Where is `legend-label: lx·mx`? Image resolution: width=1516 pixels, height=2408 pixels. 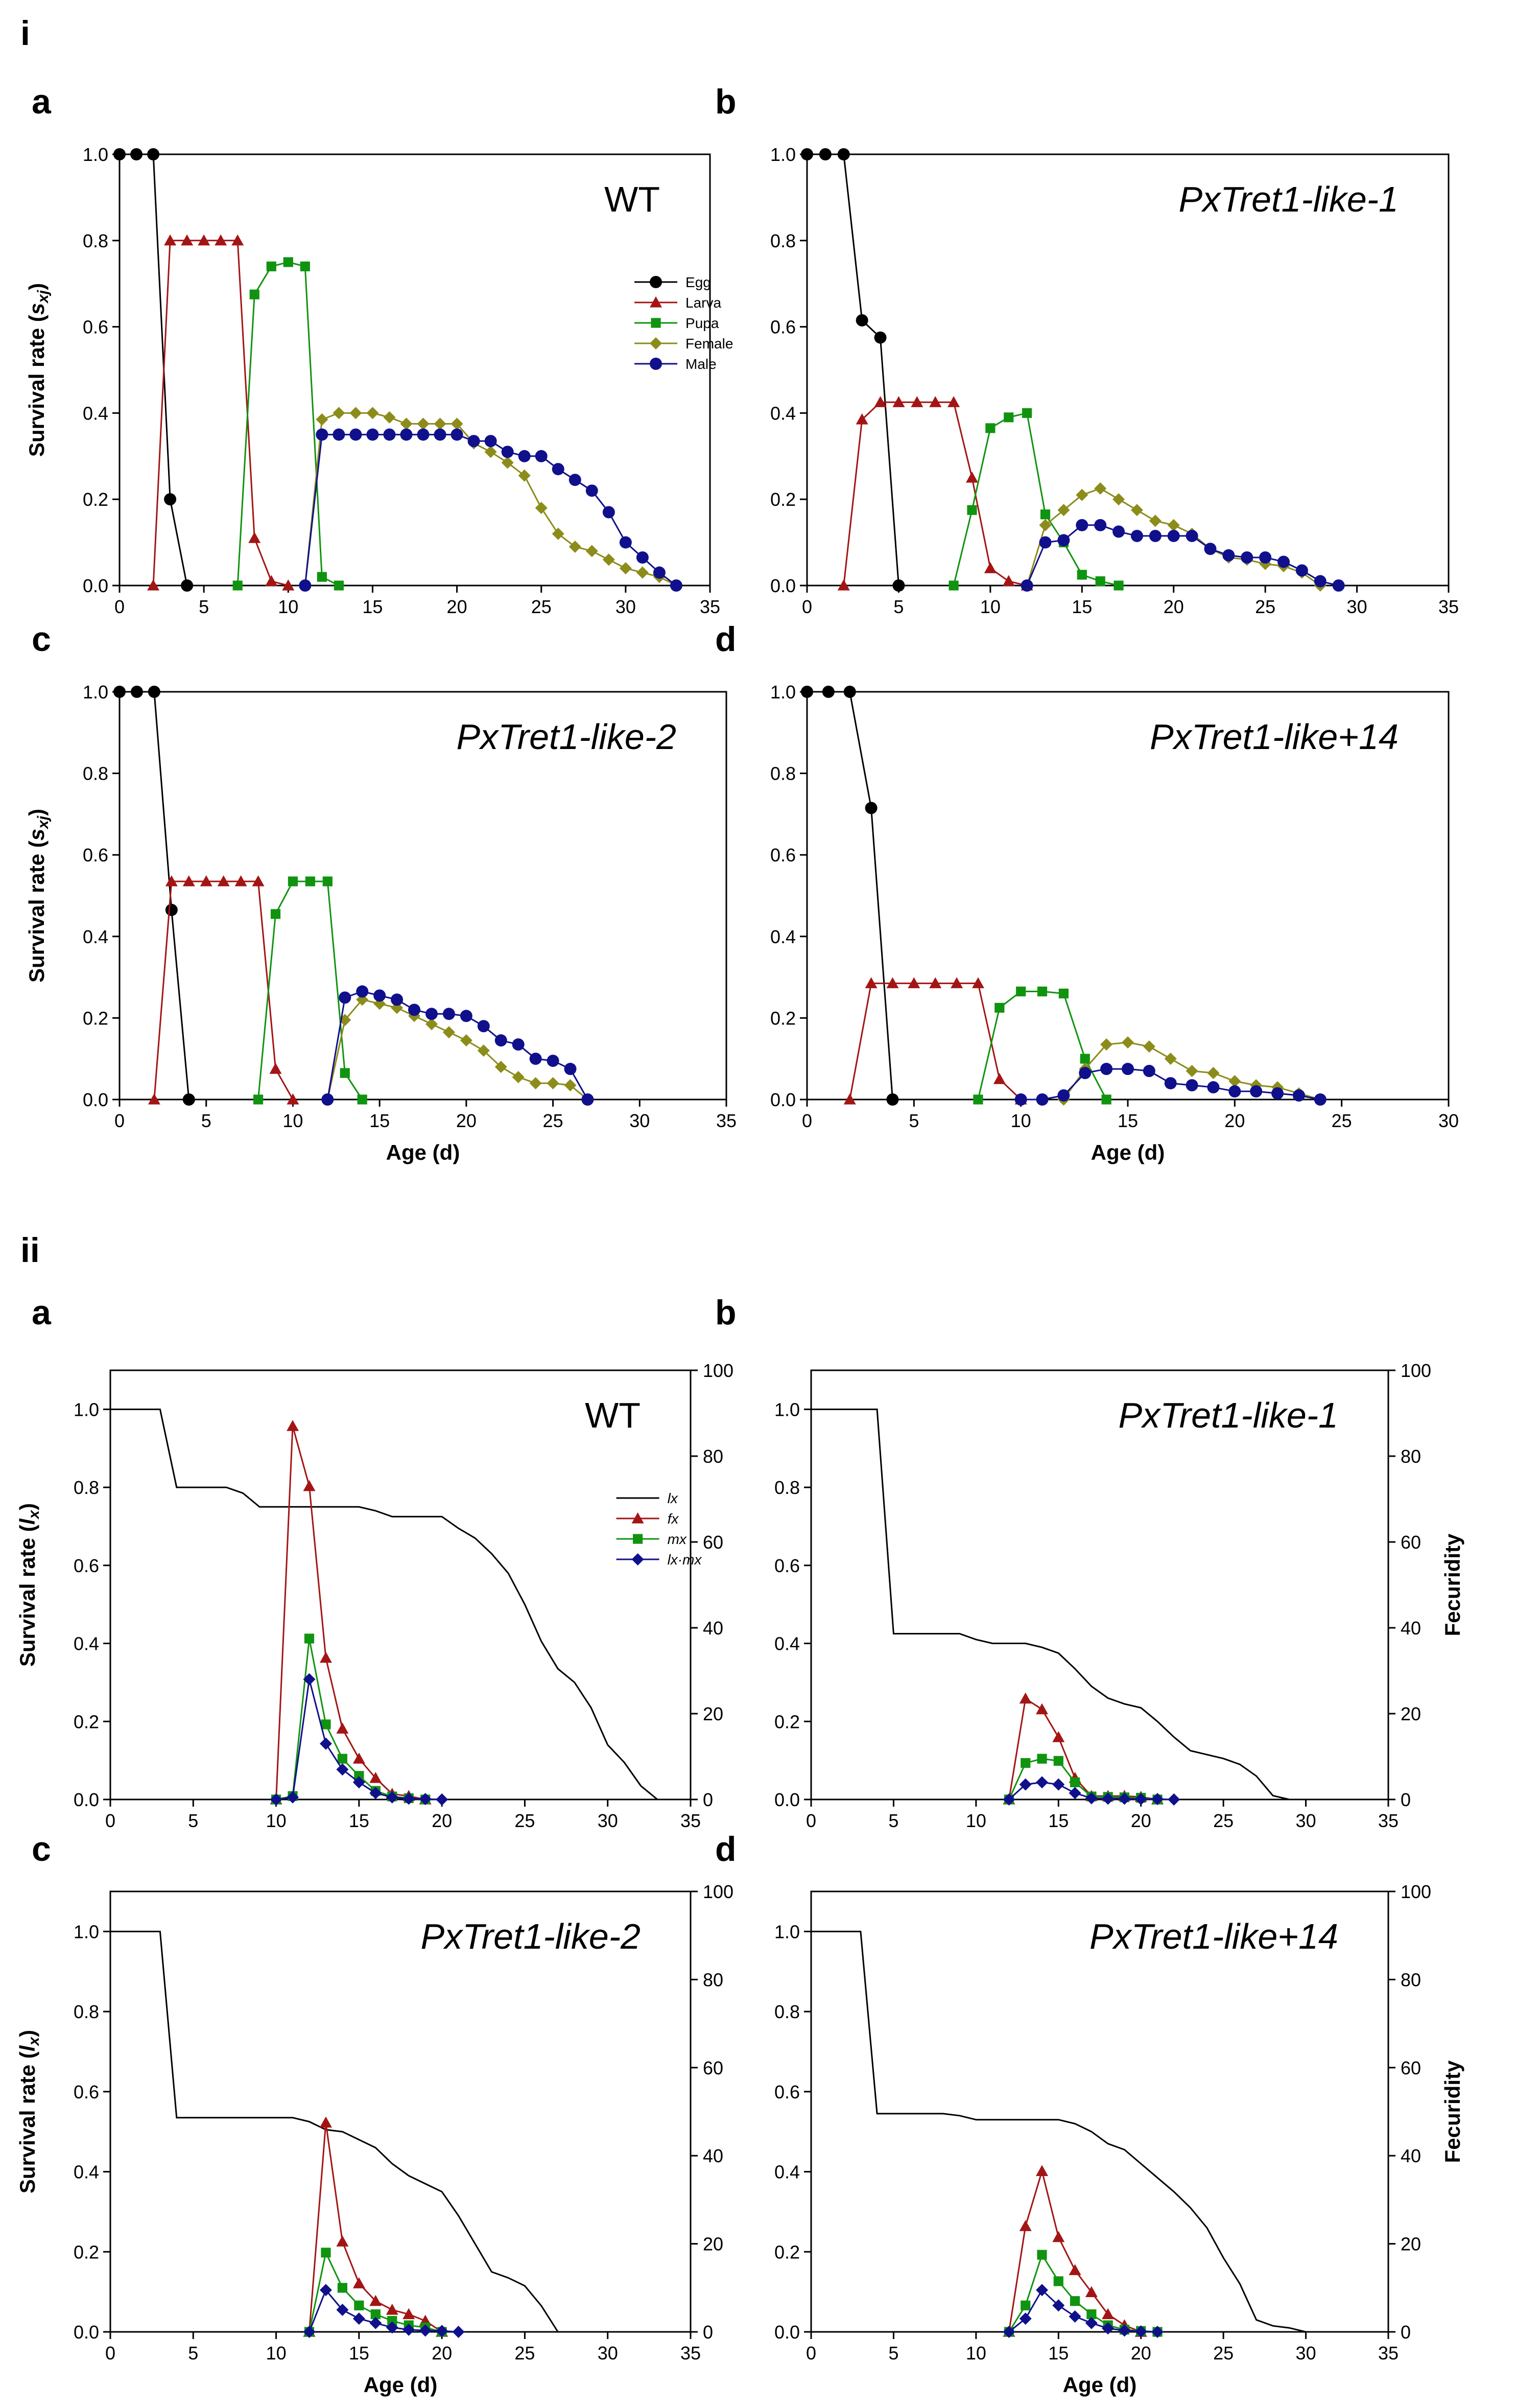 legend-label: lx·mx is located at coordinates (685, 1560).